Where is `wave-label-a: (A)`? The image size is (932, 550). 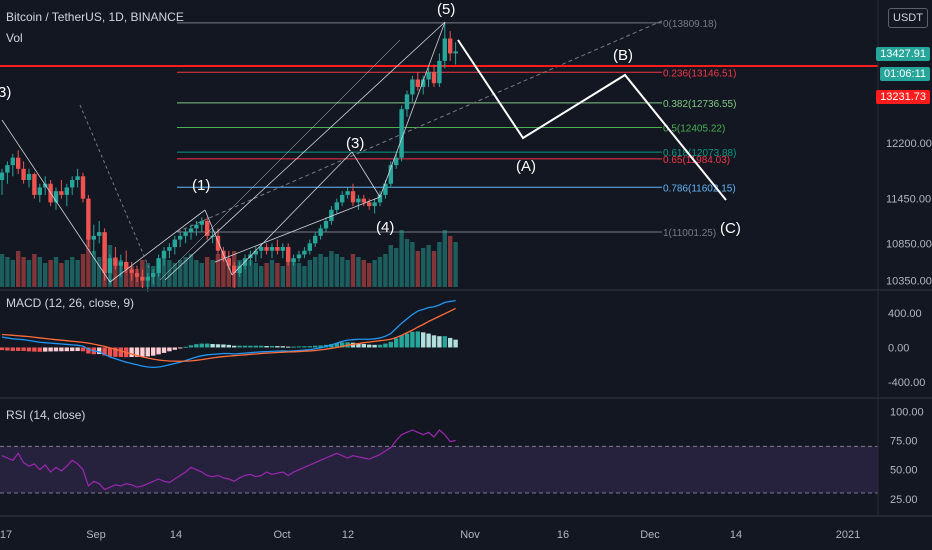 wave-label-a: (A) is located at coordinates (526, 166).